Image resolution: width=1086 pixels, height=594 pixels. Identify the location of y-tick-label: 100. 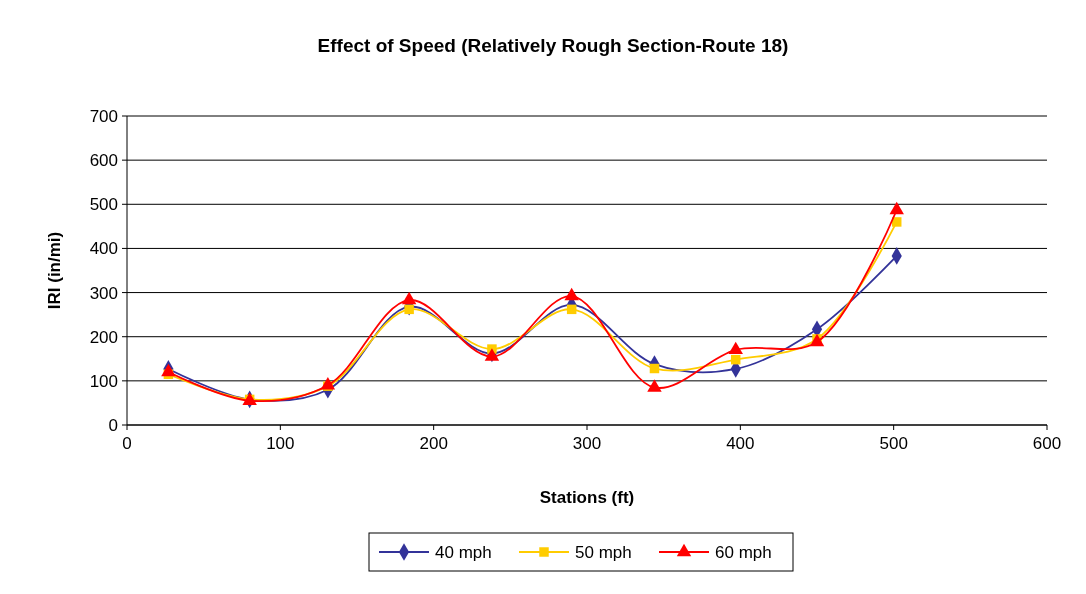
(103, 381).